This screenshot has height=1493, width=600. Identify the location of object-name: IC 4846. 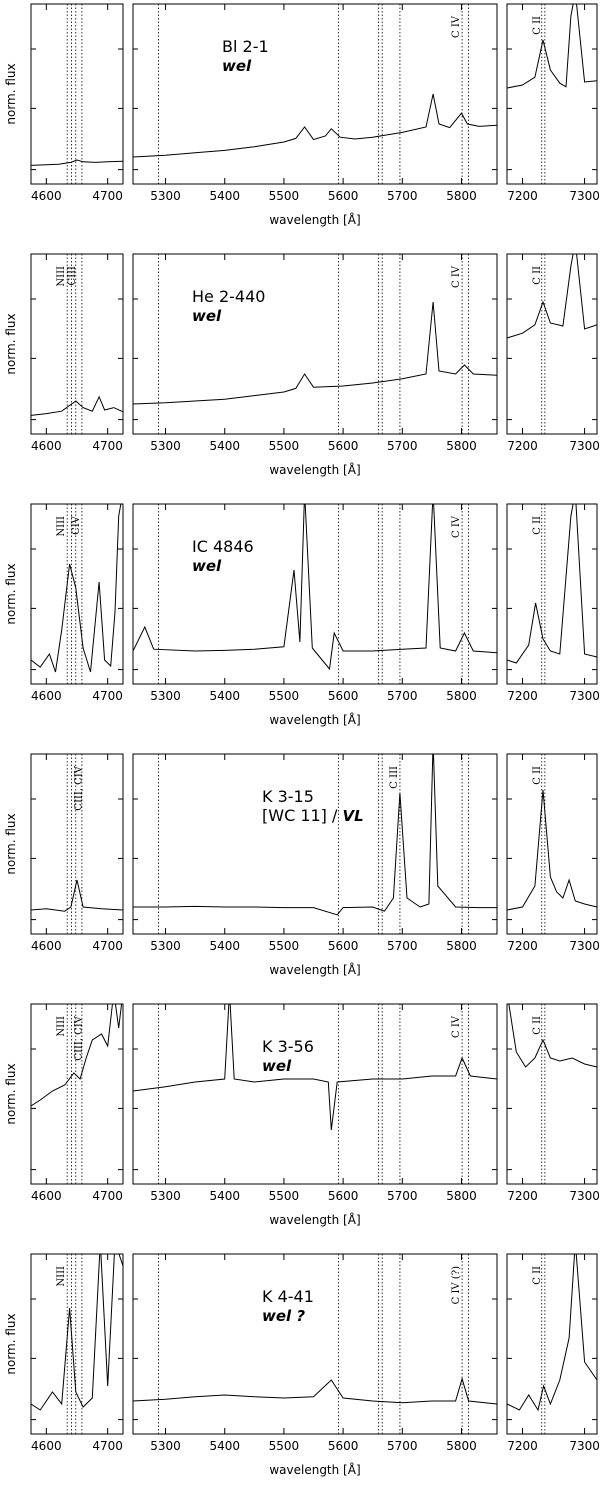
(223, 546).